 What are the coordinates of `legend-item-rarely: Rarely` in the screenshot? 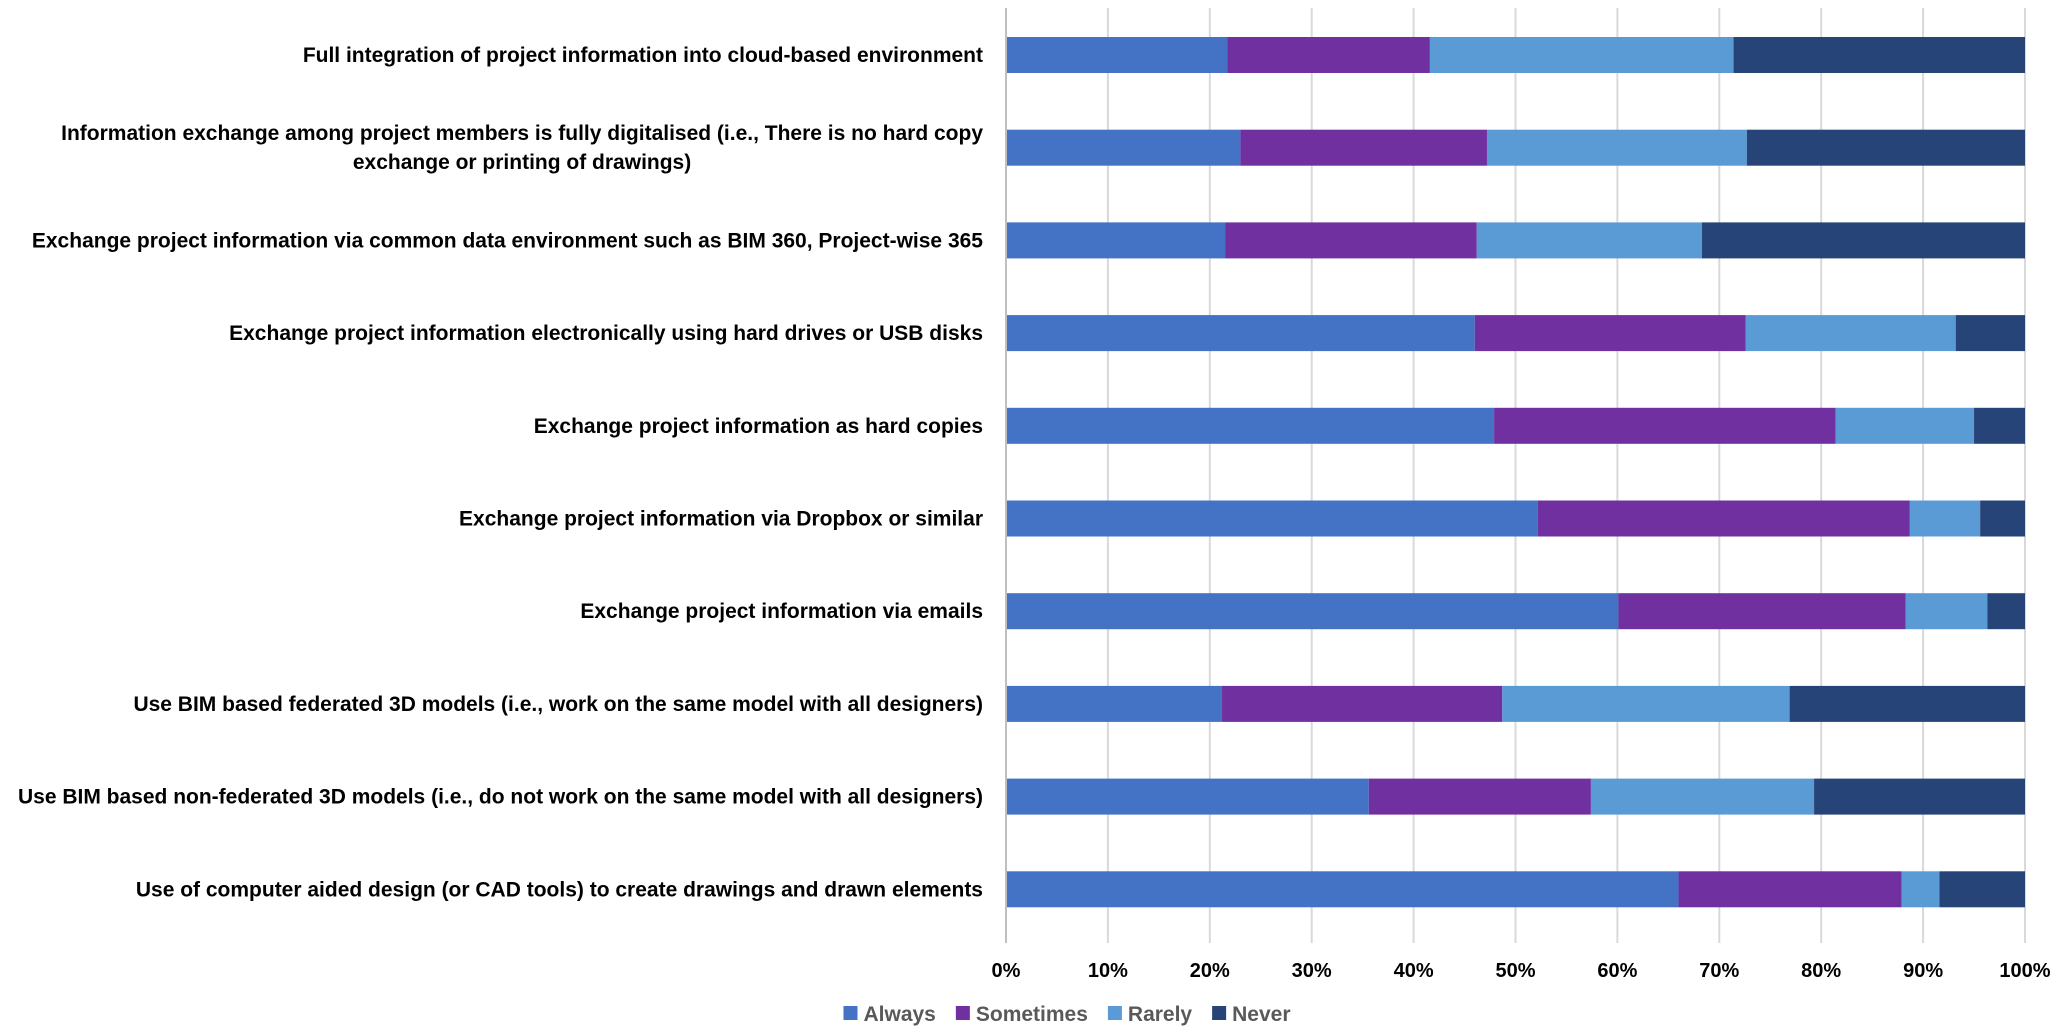 It's located at (1150, 1014).